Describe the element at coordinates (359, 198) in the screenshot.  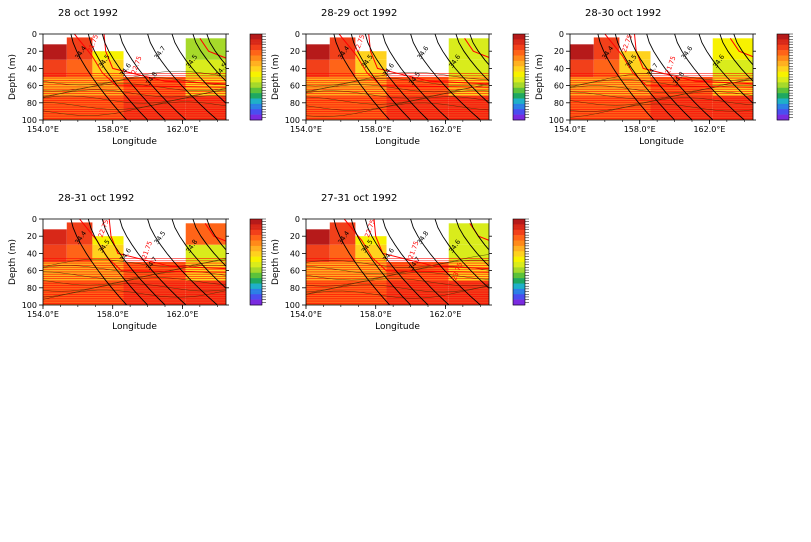
I see `panel-title: 27-31 oct 1992` at that location.